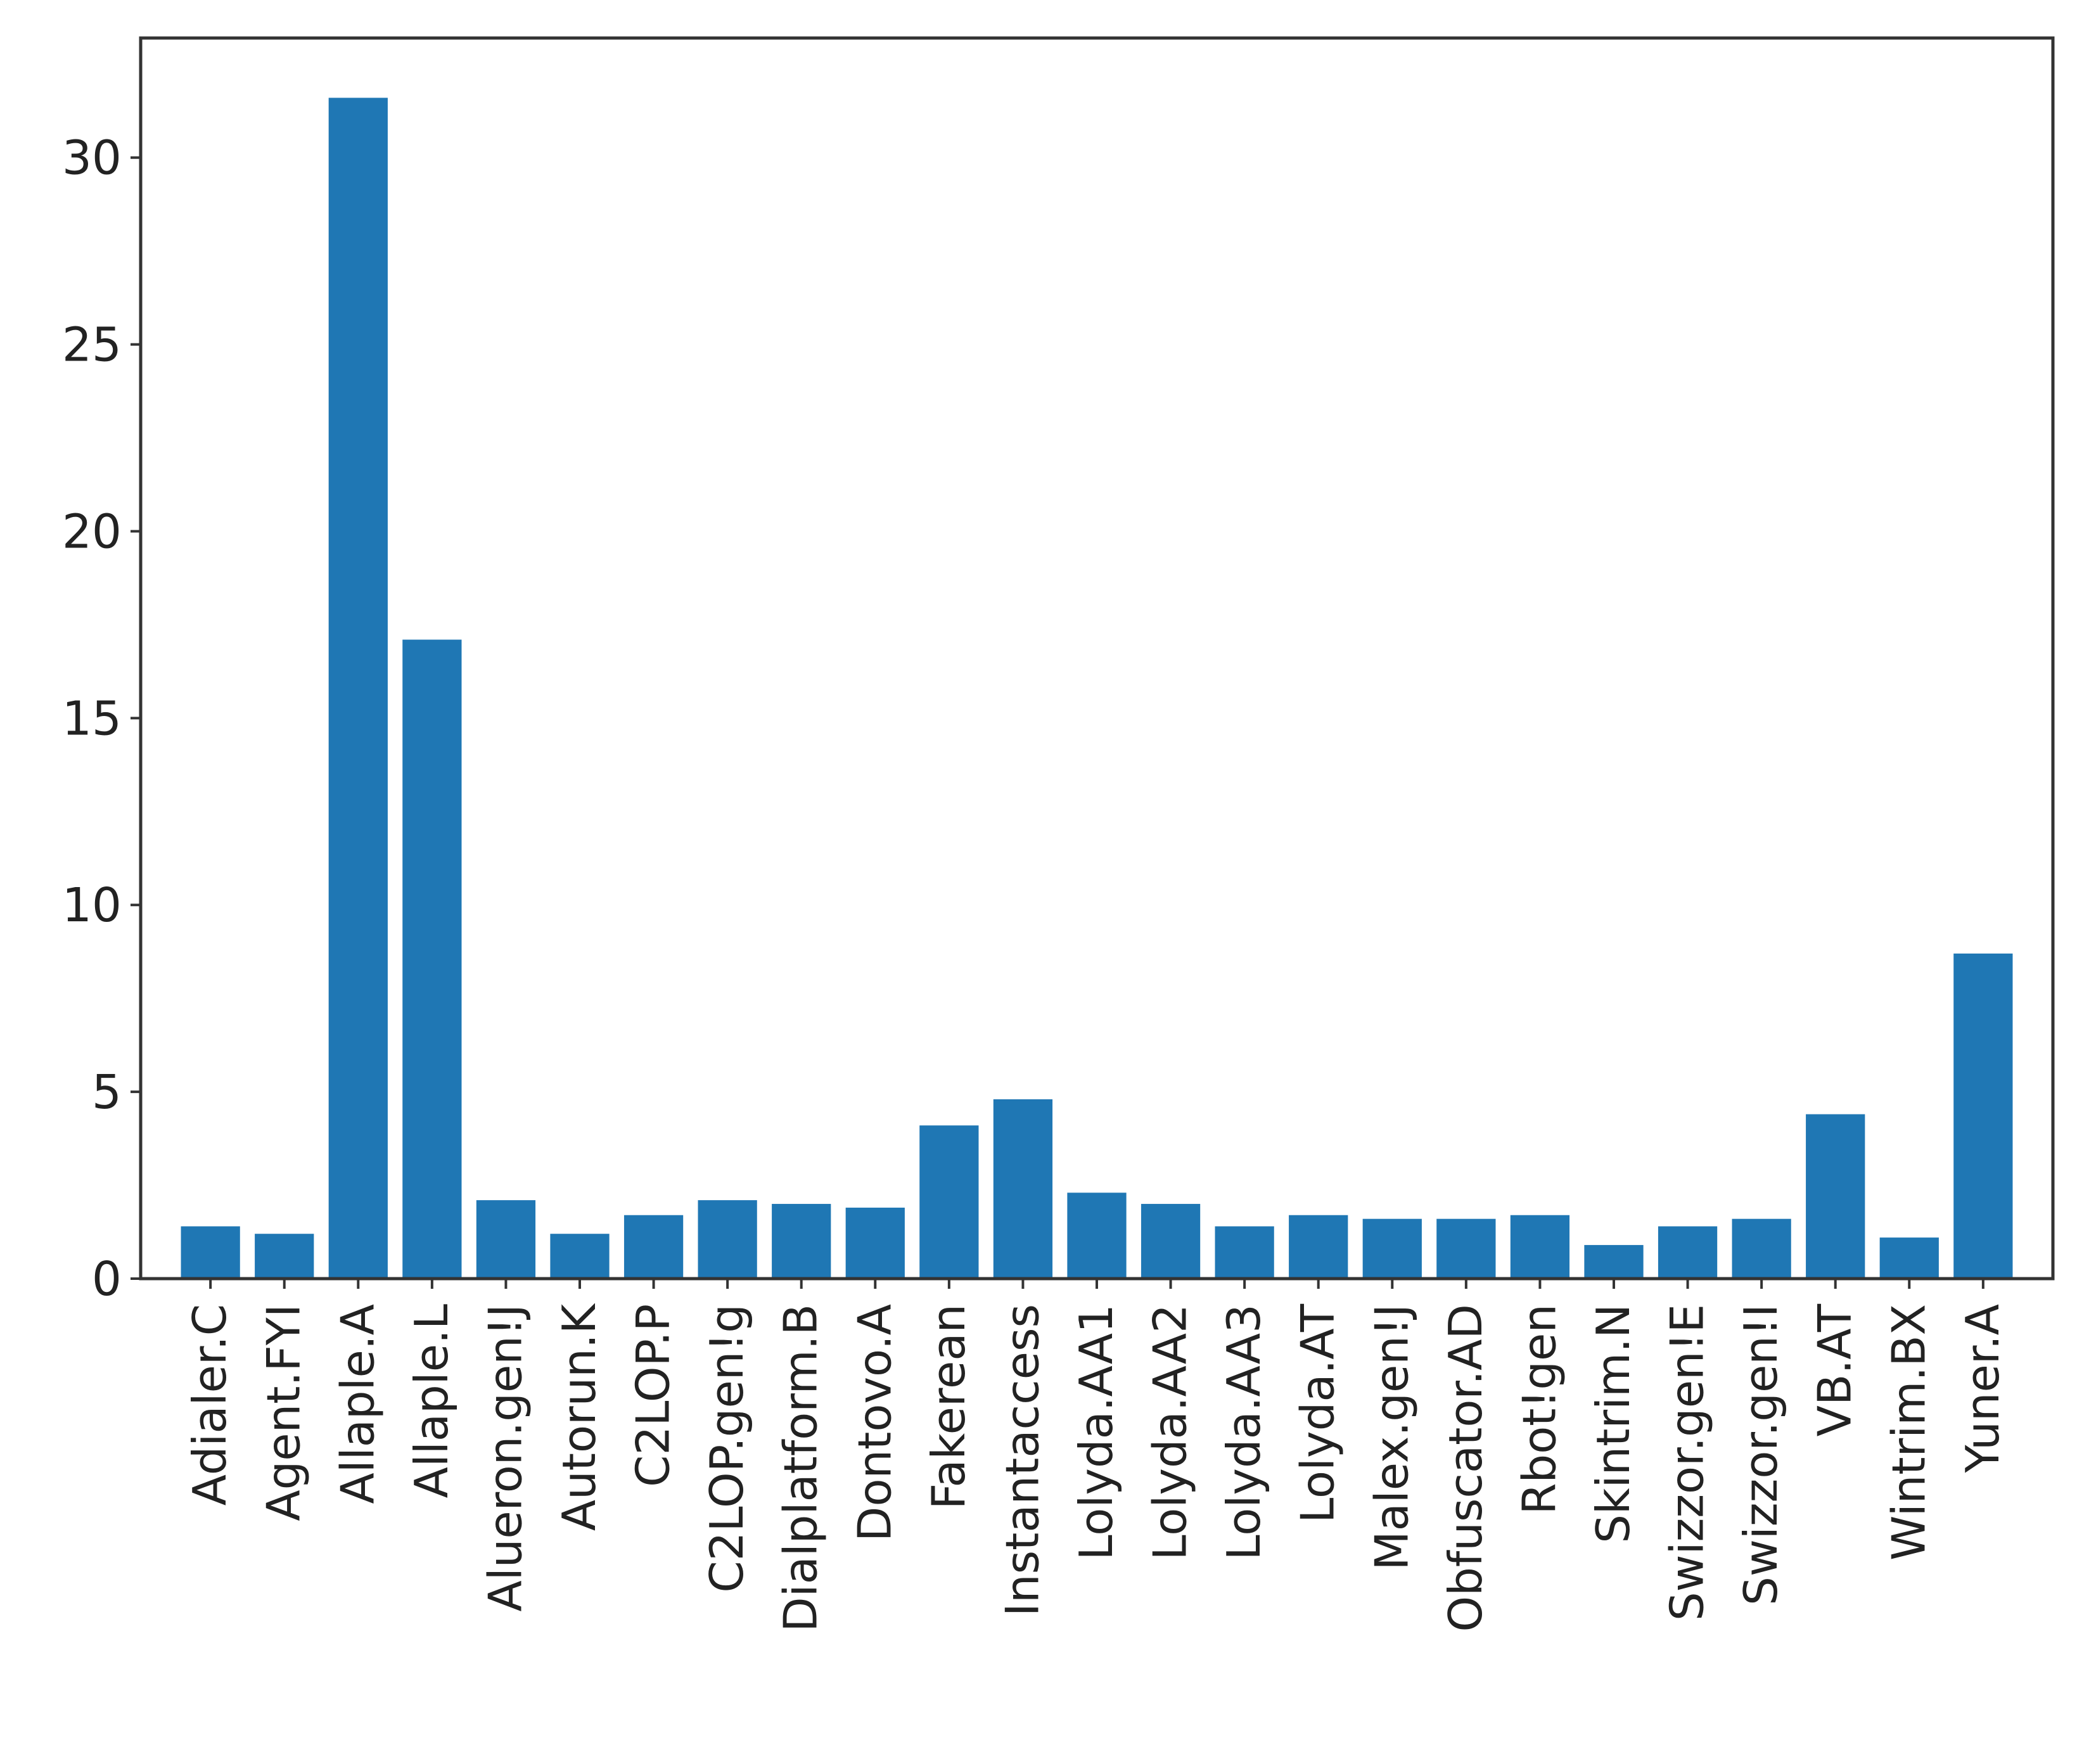 Image resolution: width=2077 pixels, height=1764 pixels. What do you see at coordinates (1318, 1413) in the screenshot?
I see `x-tick-label: Lolyda.AT` at bounding box center [1318, 1413].